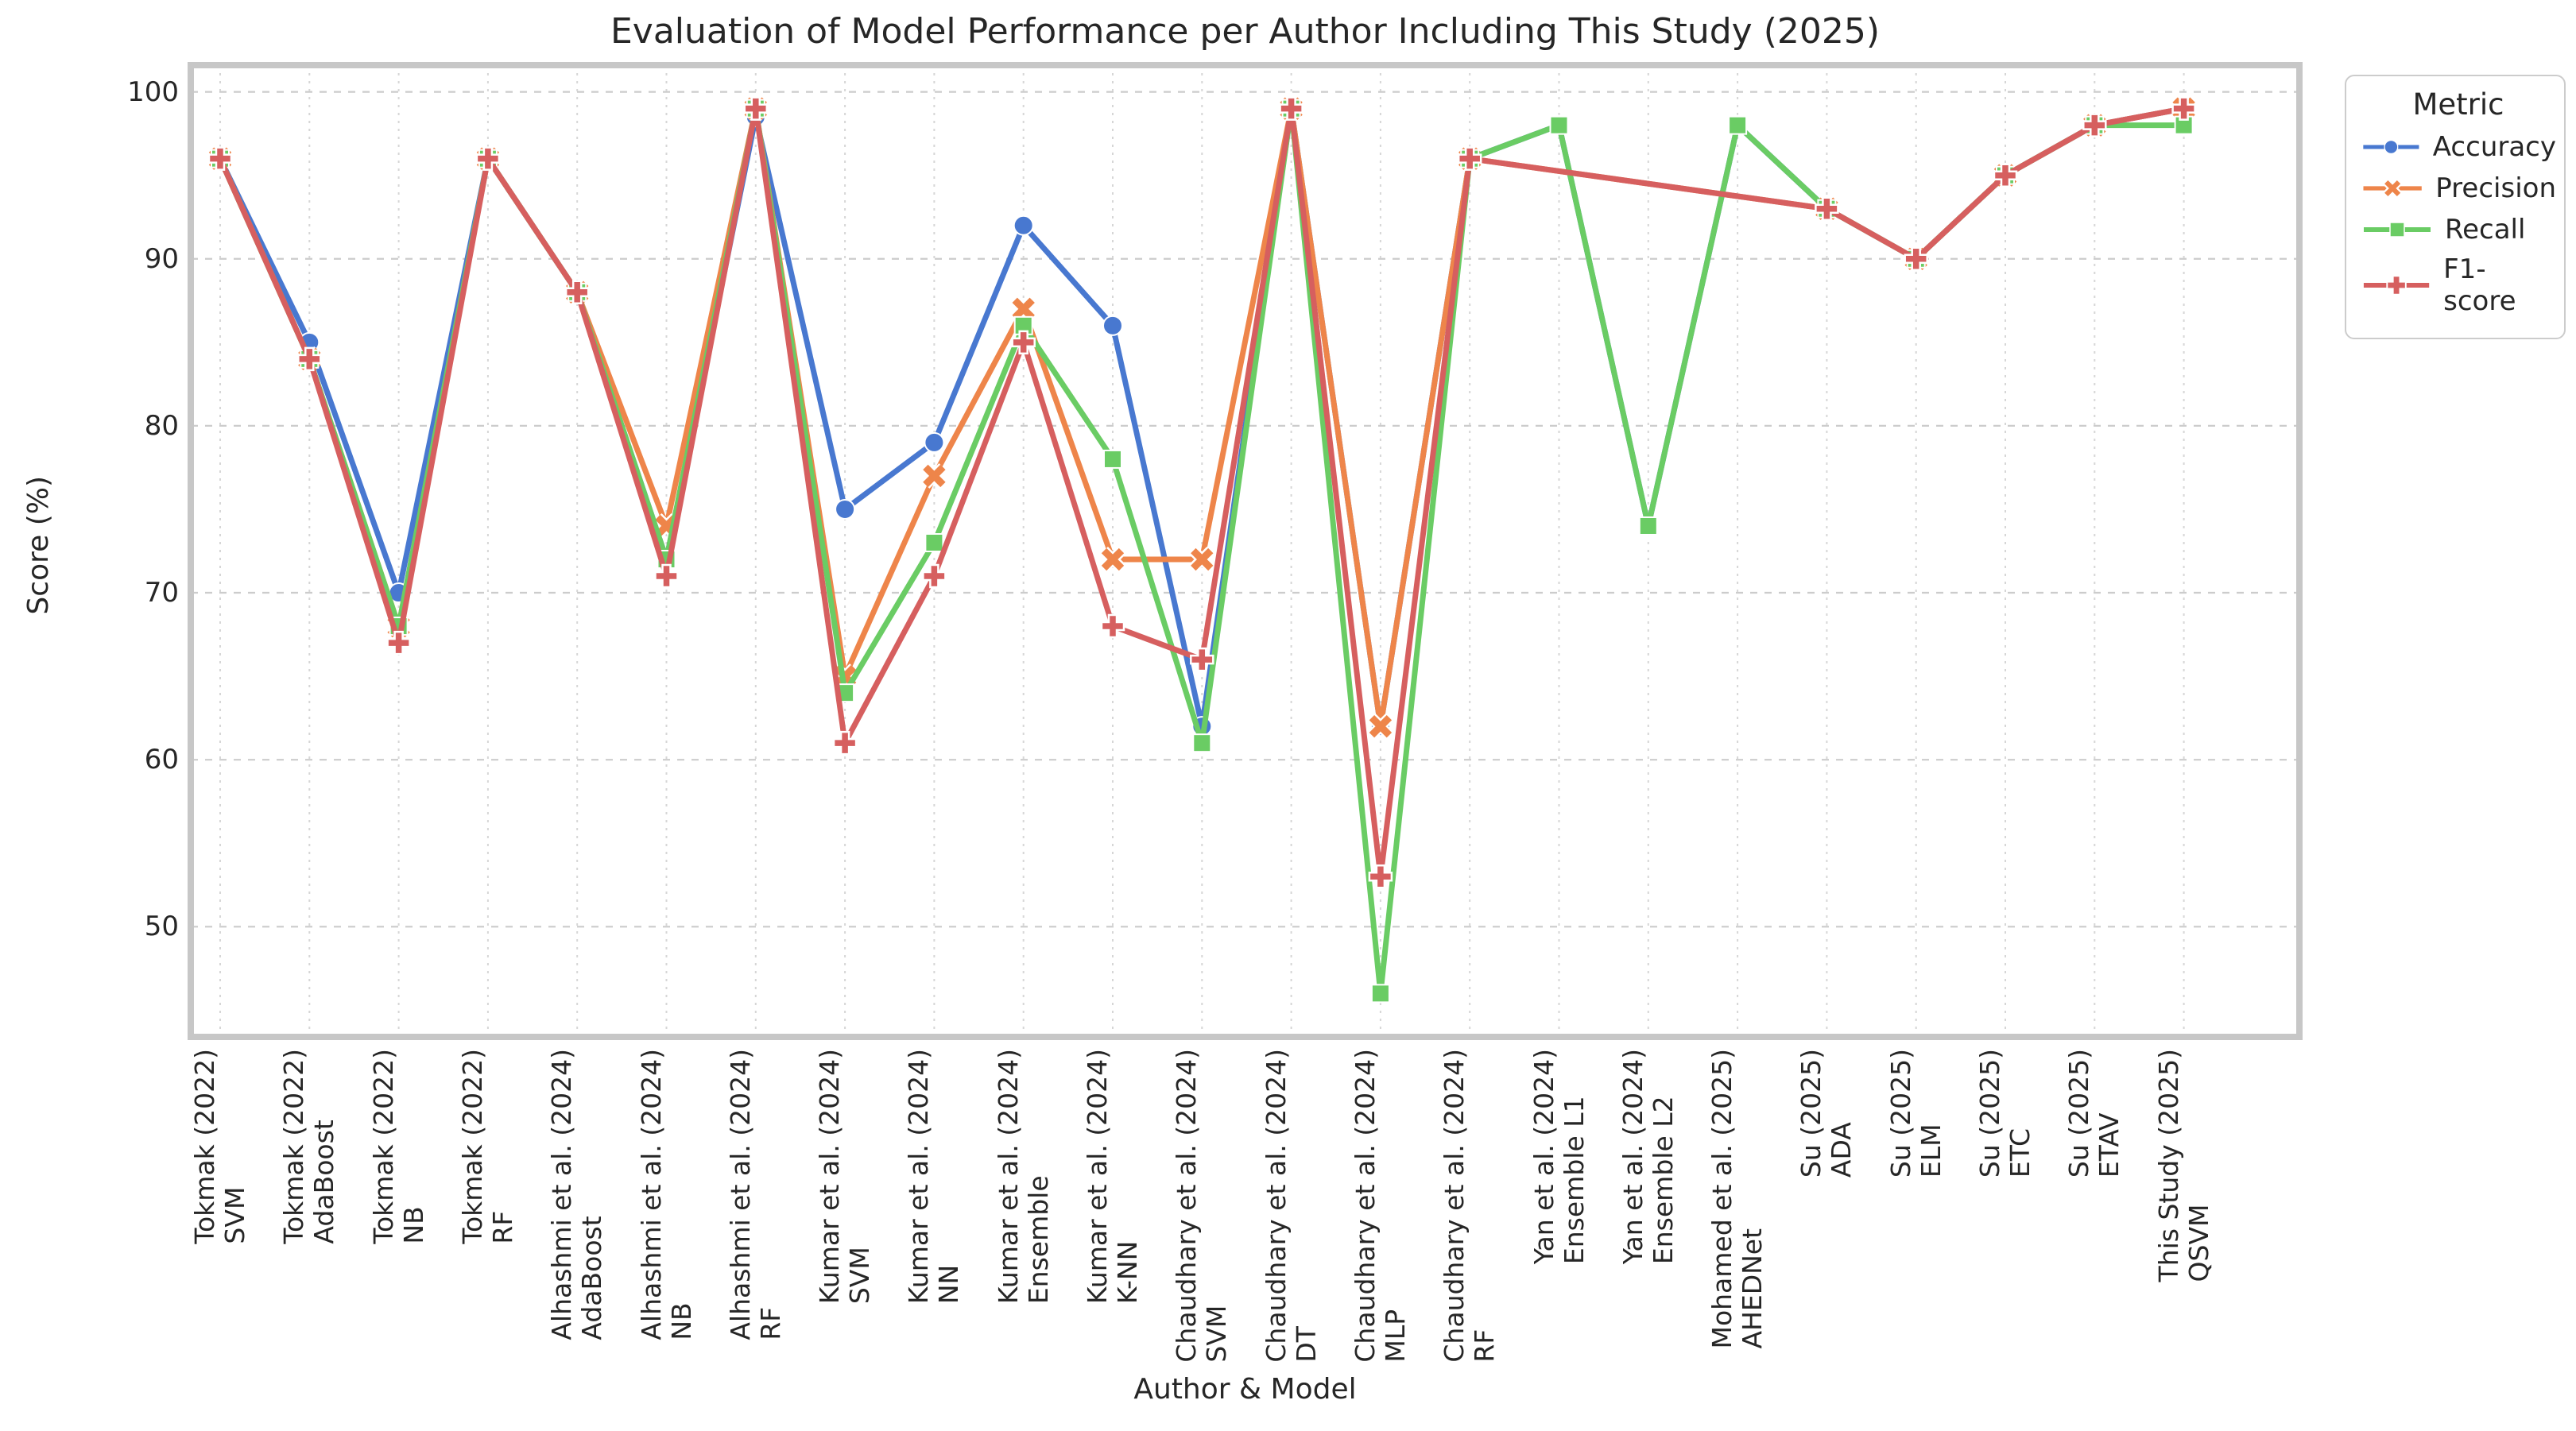 Image resolution: width=2576 pixels, height=1431 pixels. What do you see at coordinates (309, 1146) in the screenshot?
I see `x-tick-label: Tokmak (2022) AdaBoost` at bounding box center [309, 1146].